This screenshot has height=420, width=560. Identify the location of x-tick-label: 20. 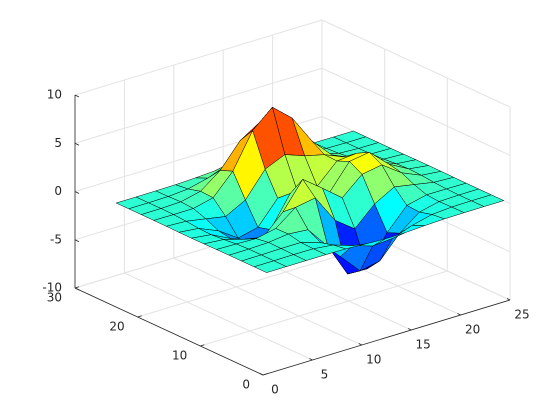
(472, 330).